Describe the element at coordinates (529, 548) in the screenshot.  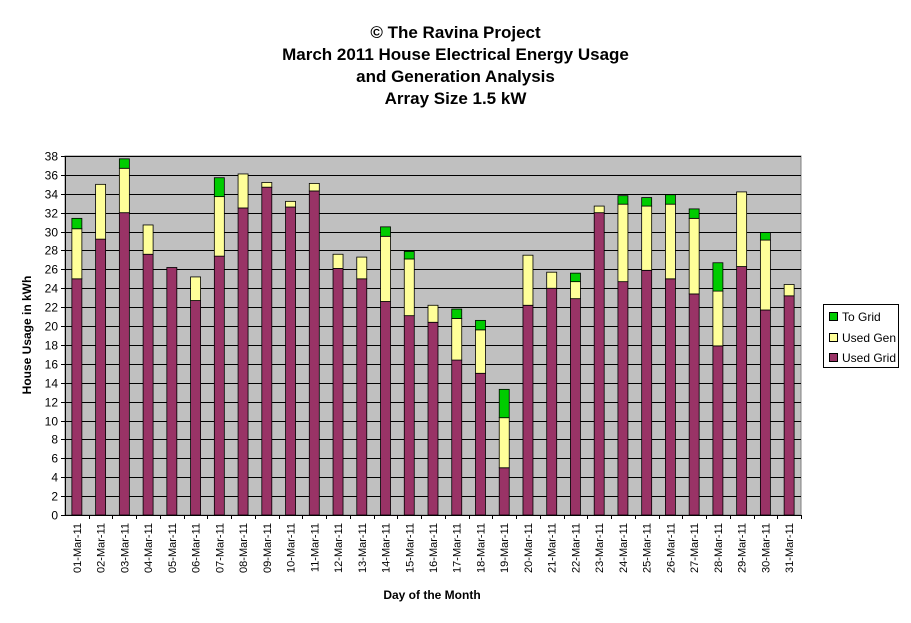
I see `x-tick-label: 20-Mar-11` at that location.